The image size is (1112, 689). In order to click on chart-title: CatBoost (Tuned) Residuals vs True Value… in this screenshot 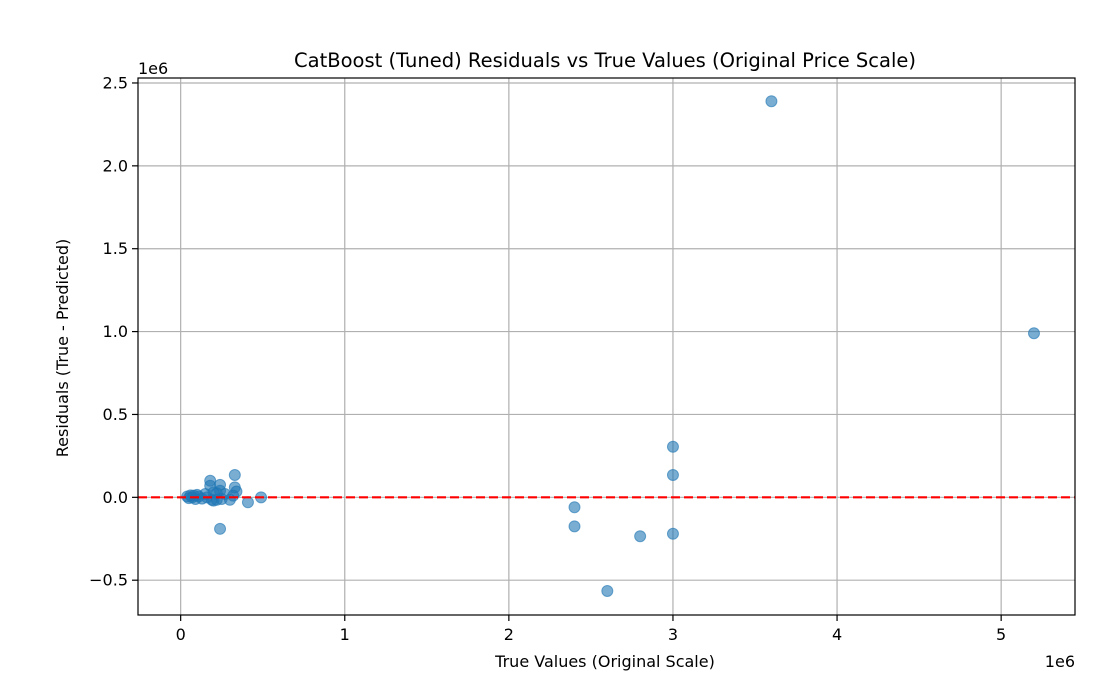, I will do `click(605, 60)`.